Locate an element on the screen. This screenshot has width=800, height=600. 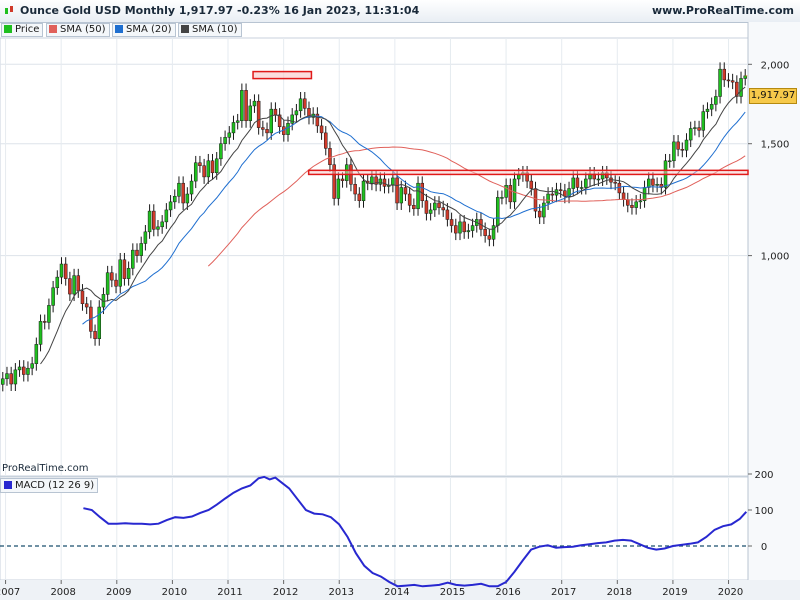
x-tick-label: 2007 is located at coordinates (10, 592).